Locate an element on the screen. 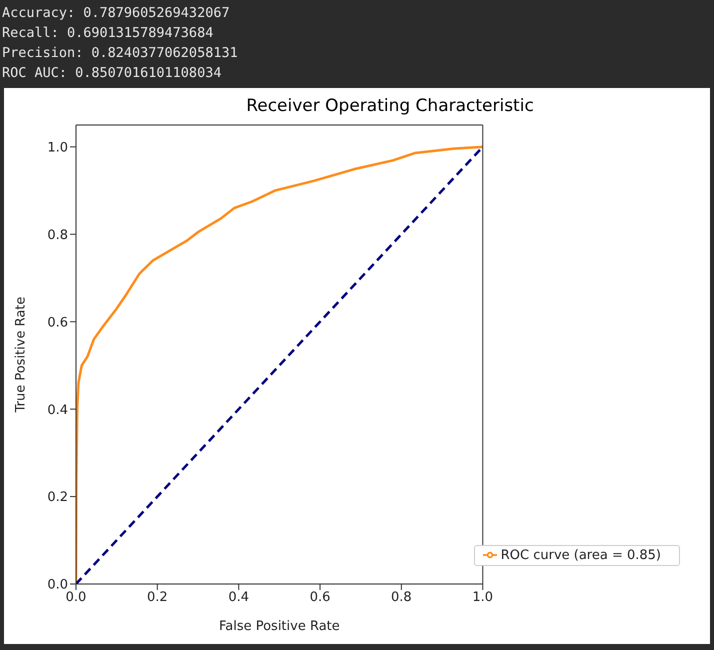 Image resolution: width=714 pixels, height=650 pixels. chart-title: Receiver Operating Characteristic is located at coordinates (390, 106).